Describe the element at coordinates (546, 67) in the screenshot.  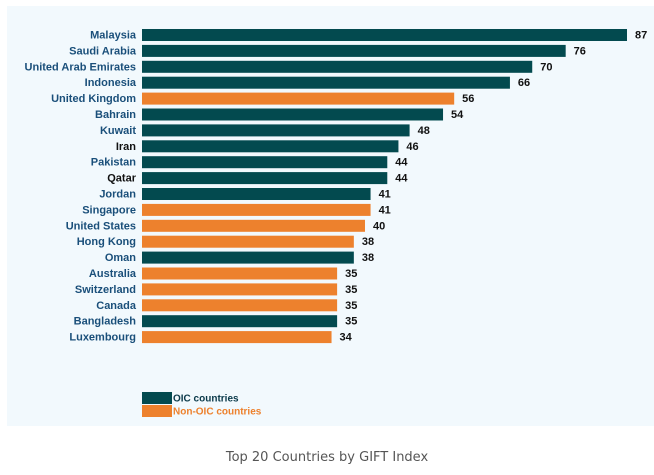
I see `value-label: 70` at that location.